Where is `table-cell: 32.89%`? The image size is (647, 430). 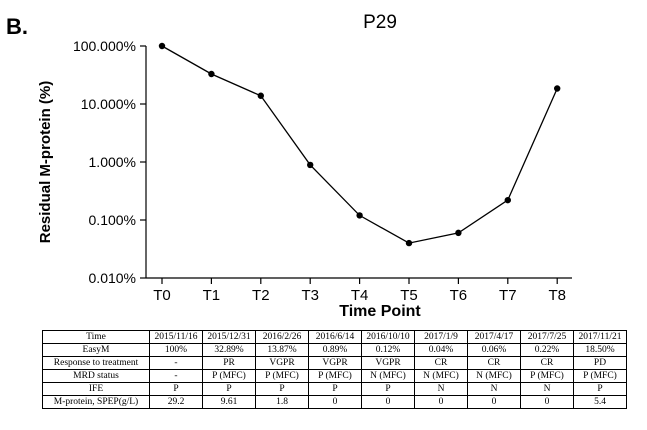 table-cell: 32.89% is located at coordinates (229, 350).